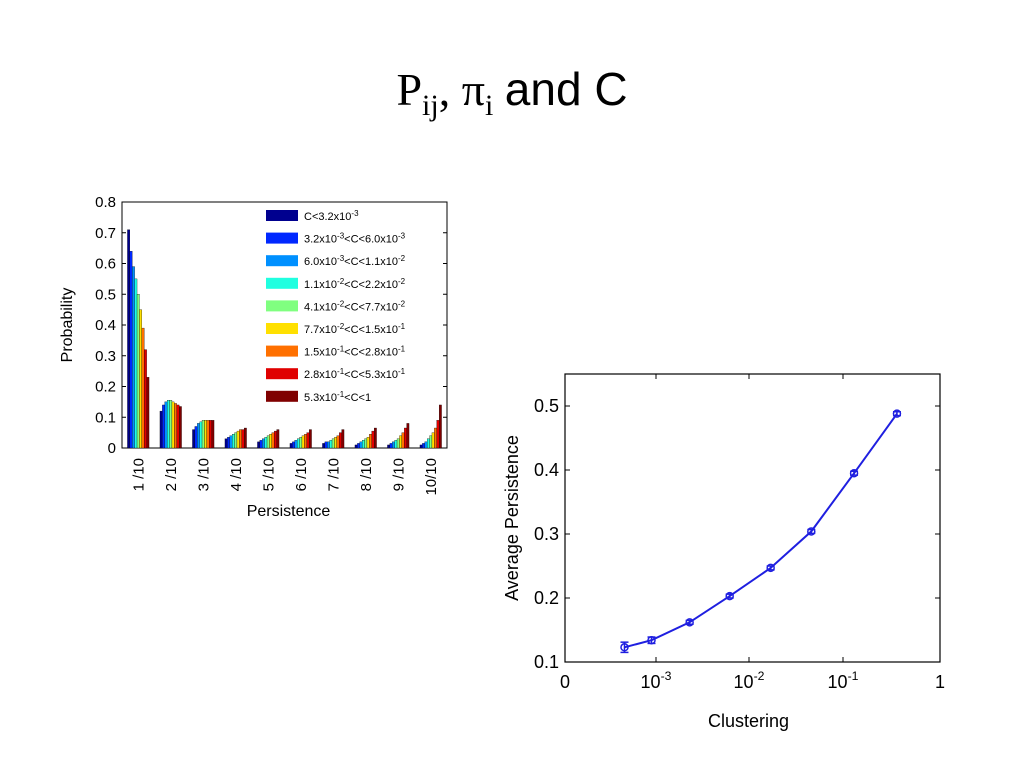  What do you see at coordinates (355, 352) in the screenshot?
I see `legend-label: 1.5x10-1<C<2.8x10-1` at bounding box center [355, 352].